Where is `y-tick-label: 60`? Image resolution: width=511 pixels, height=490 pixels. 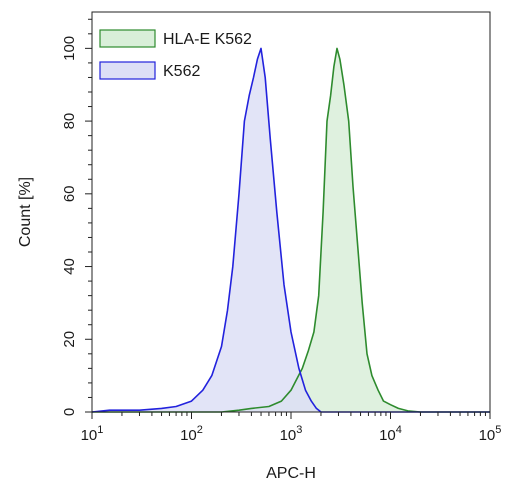
y-tick-label: 60 is located at coordinates (69, 193).